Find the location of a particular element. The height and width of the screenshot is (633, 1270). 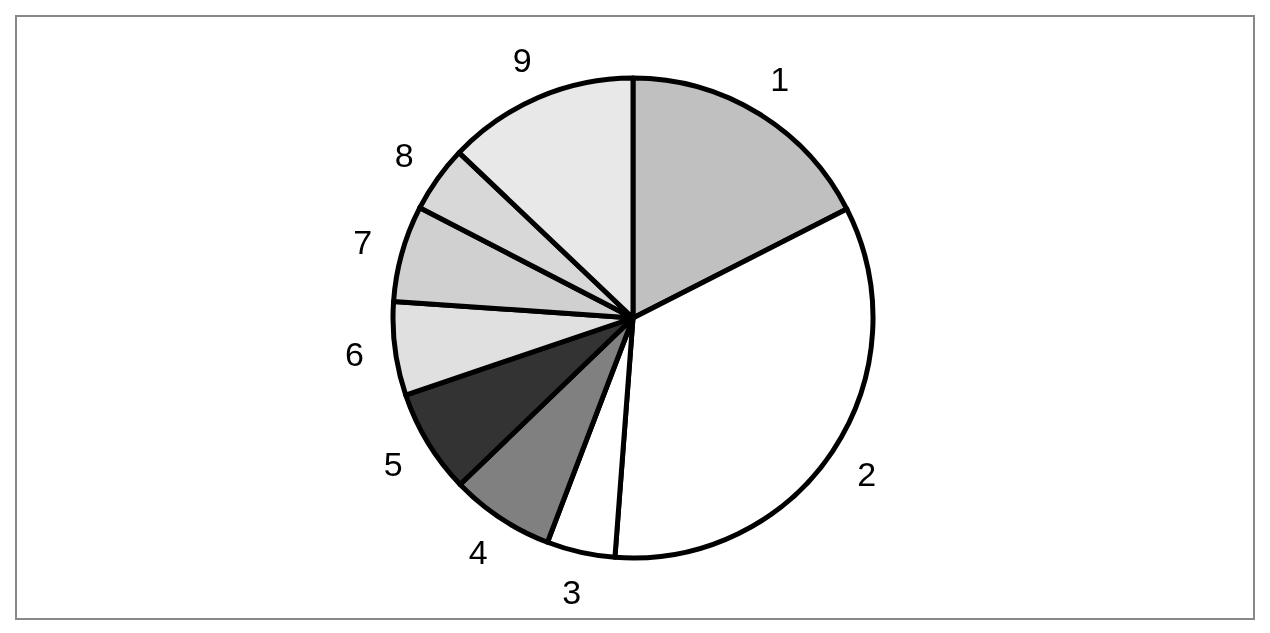

slice-label: 7 is located at coordinates (363, 242).